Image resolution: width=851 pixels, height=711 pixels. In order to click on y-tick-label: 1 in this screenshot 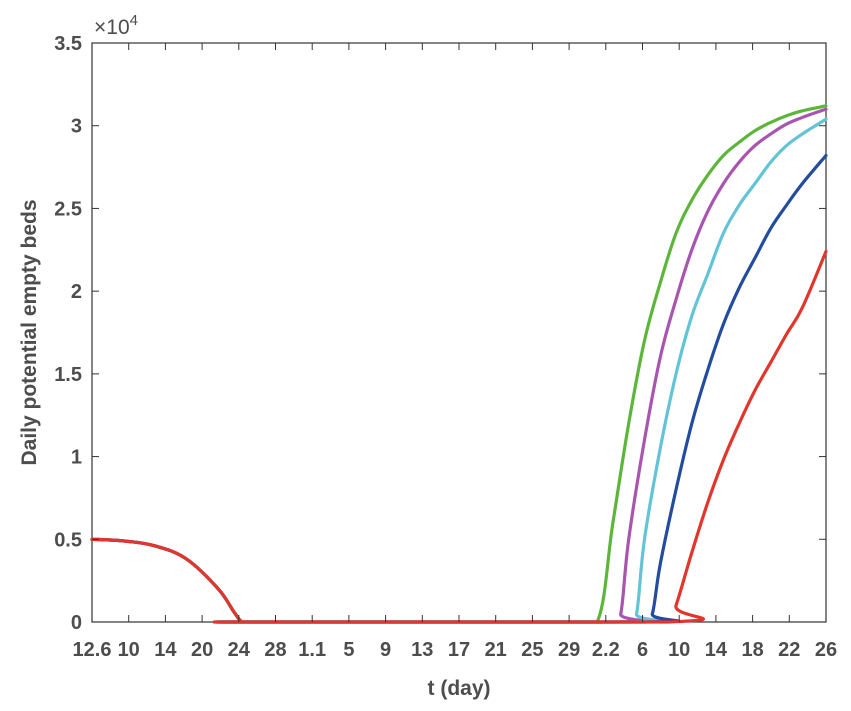, I will do `click(76, 458)`.